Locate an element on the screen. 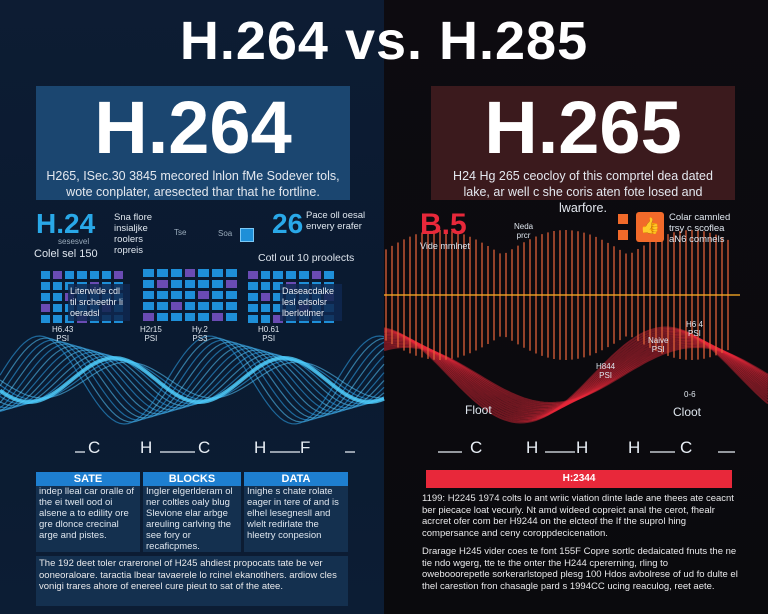  wave-label: Neda is located at coordinates (524, 226).